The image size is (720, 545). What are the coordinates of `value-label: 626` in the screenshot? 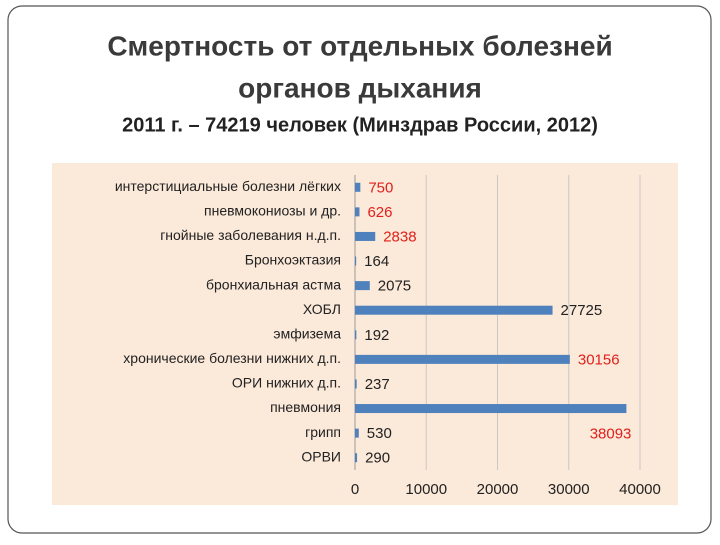 It's located at (379, 212).